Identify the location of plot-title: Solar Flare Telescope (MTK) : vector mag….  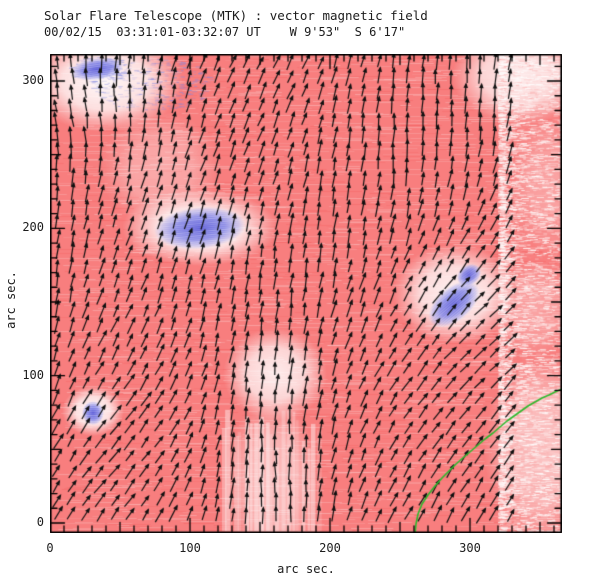
(236, 15).